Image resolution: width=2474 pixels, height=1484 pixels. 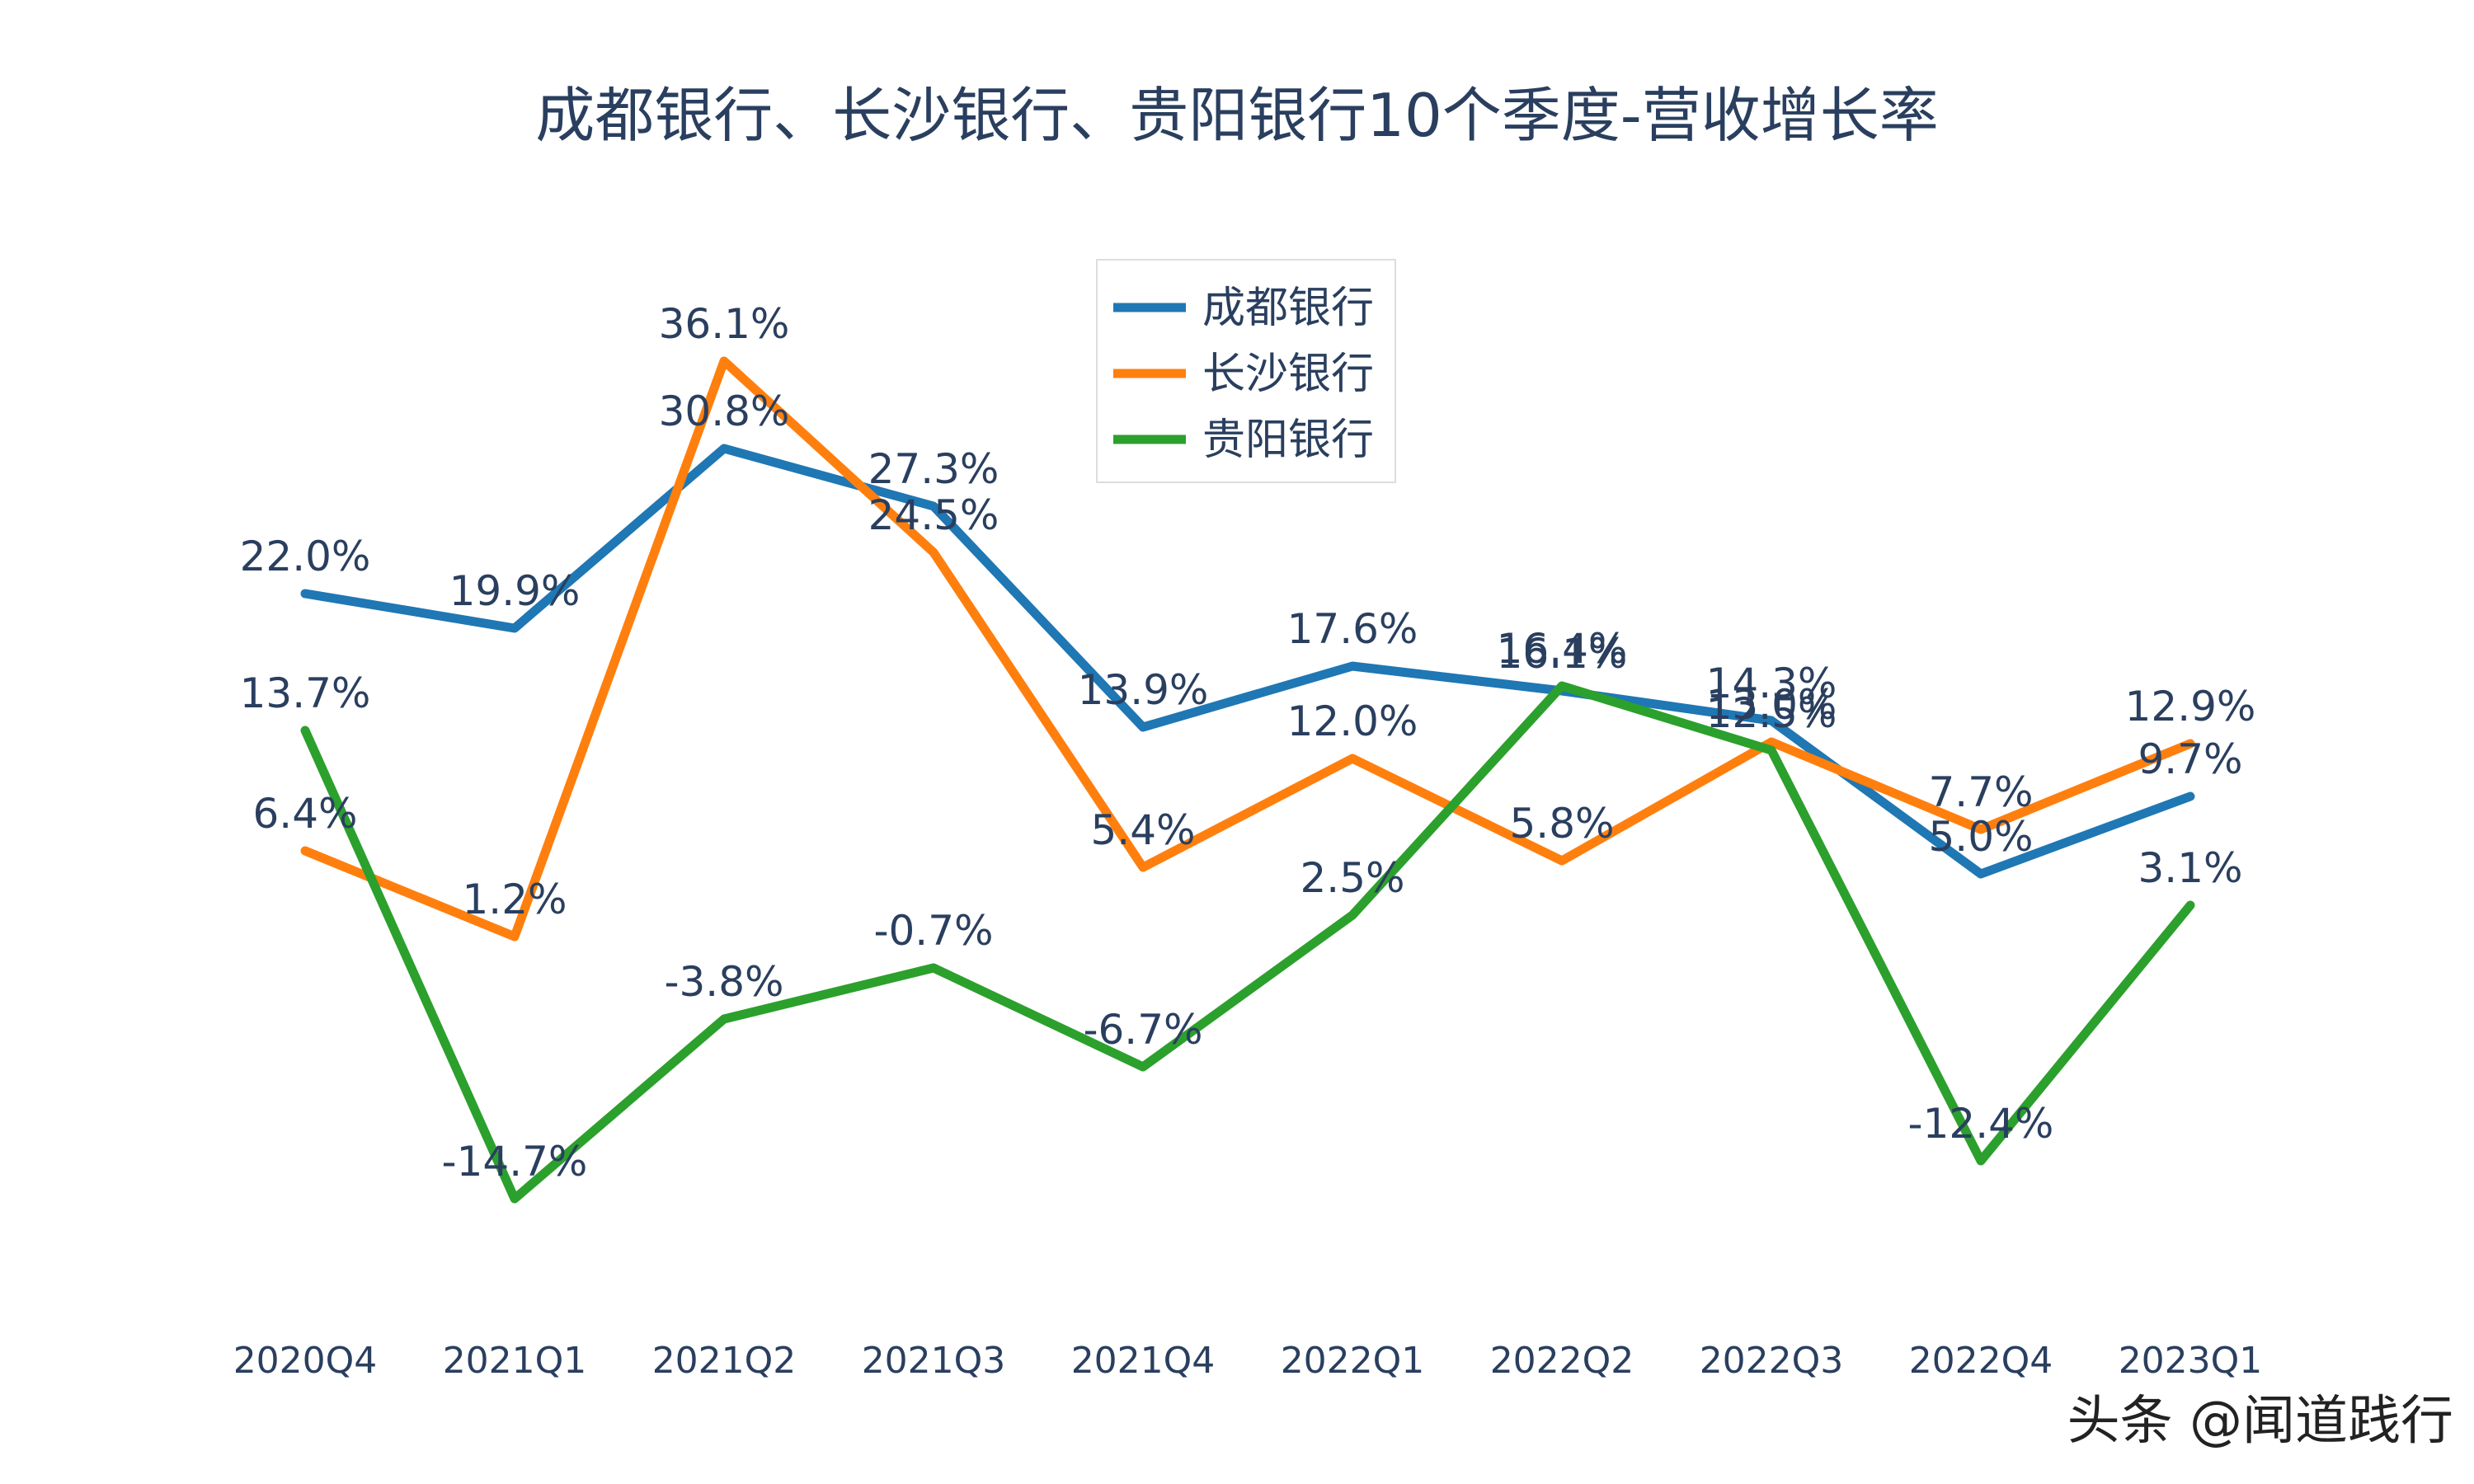 What do you see at coordinates (1980, 792) in the screenshot?
I see `data-label-s1-8: 7.7%` at bounding box center [1980, 792].